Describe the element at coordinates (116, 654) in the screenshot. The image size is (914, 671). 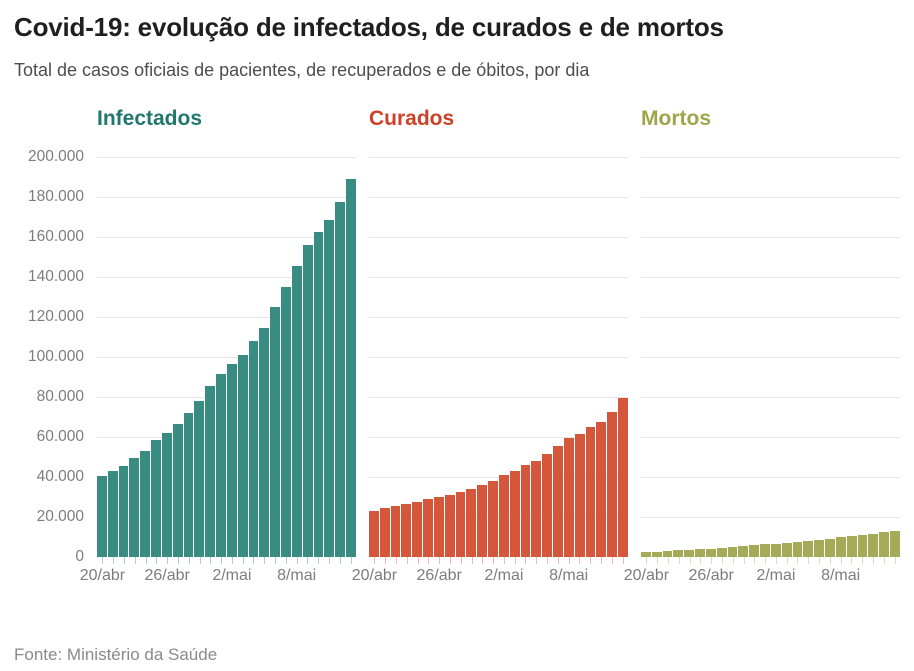
I see `source-note: Fonte: Ministério da Saúde` at that location.